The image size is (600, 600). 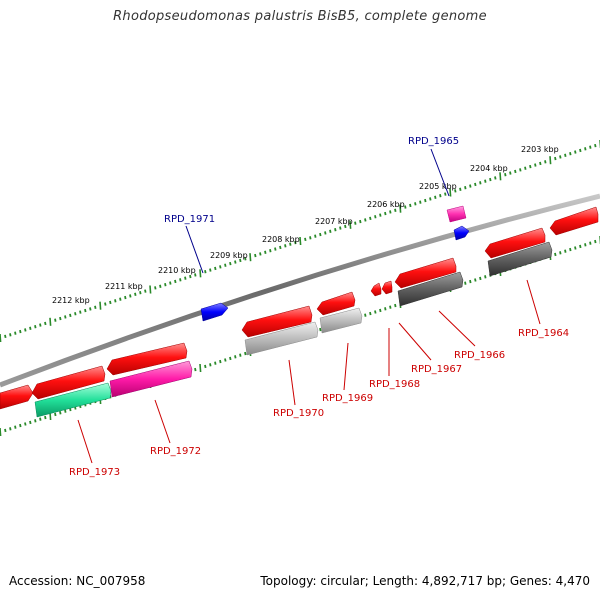 What do you see at coordinates (533, 302) in the screenshot?
I see `leader-rpd-1964` at bounding box center [533, 302].